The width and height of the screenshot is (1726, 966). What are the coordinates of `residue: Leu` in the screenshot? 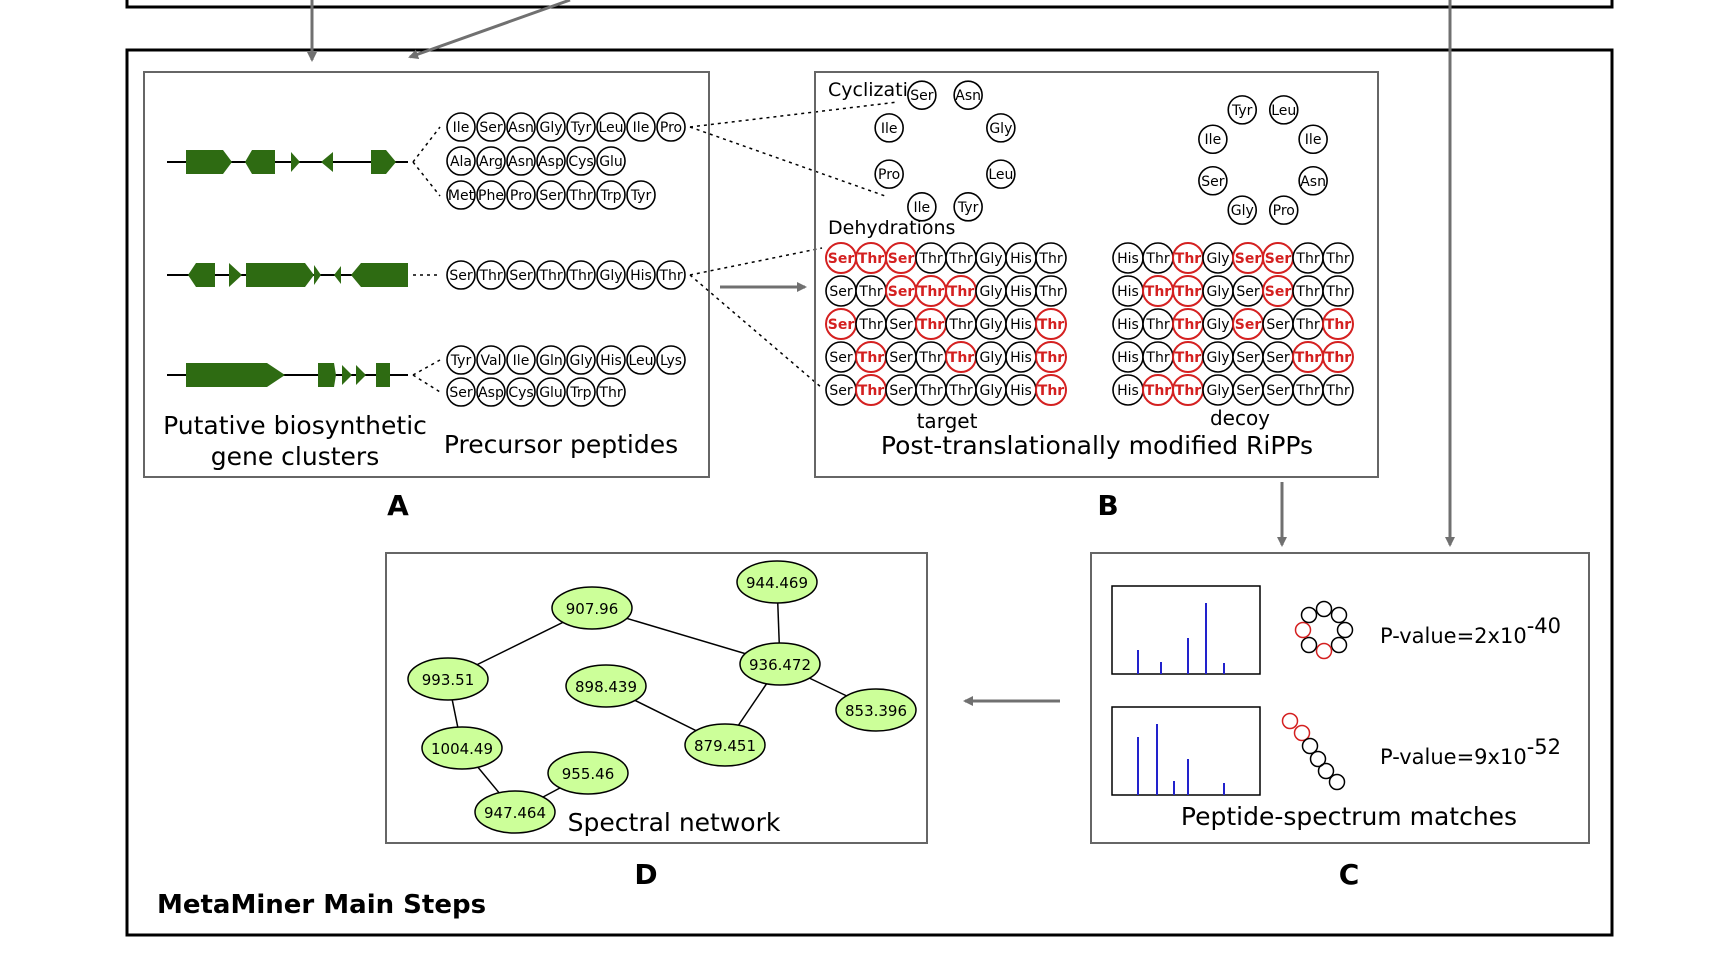 It's located at (641, 360).